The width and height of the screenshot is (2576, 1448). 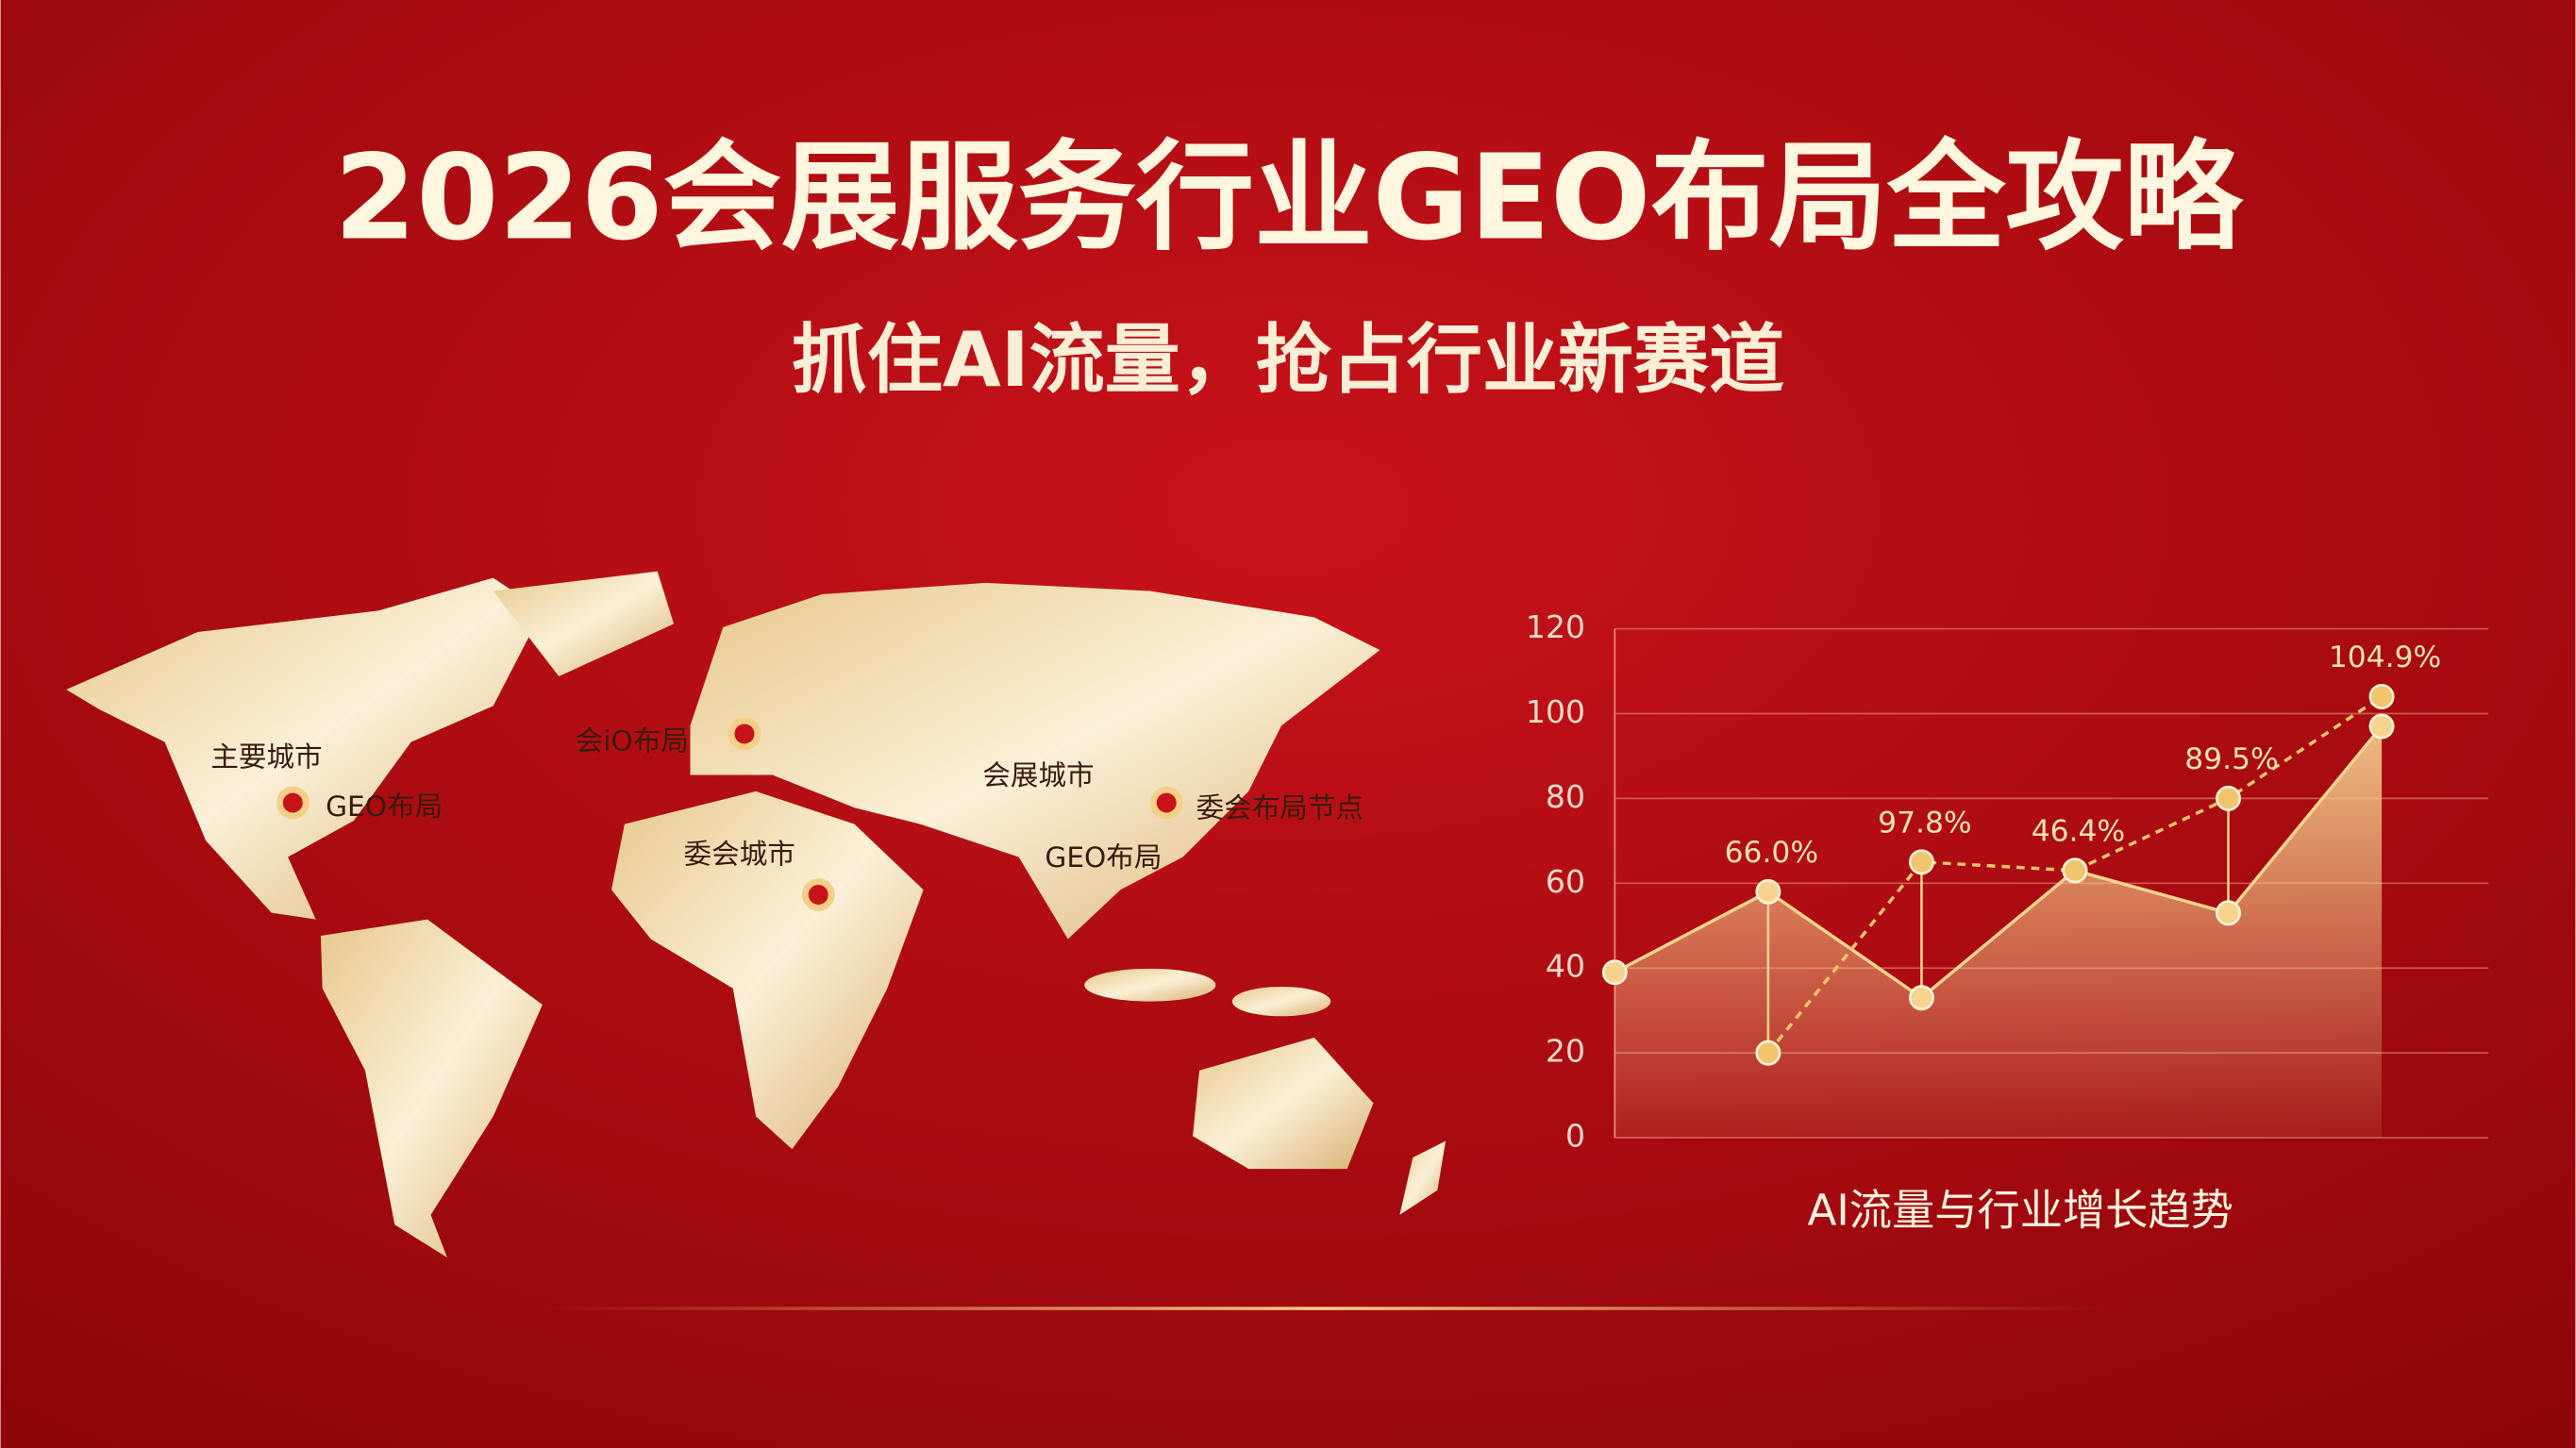 I want to click on y-tick-label: 0, so click(x=1575, y=1136).